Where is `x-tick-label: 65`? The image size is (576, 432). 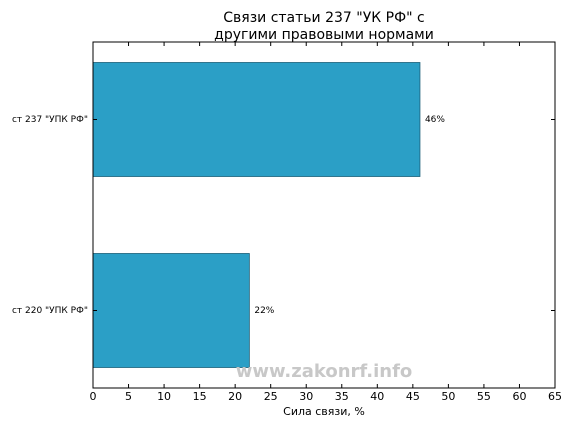
x-tick-label: 65 is located at coordinates (555, 396).